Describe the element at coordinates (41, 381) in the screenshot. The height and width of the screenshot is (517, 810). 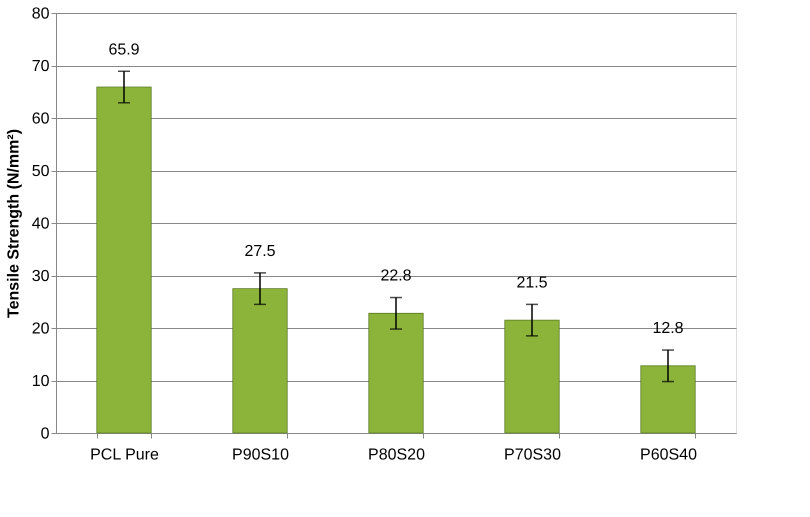
I see `y-tick-label: 10` at that location.